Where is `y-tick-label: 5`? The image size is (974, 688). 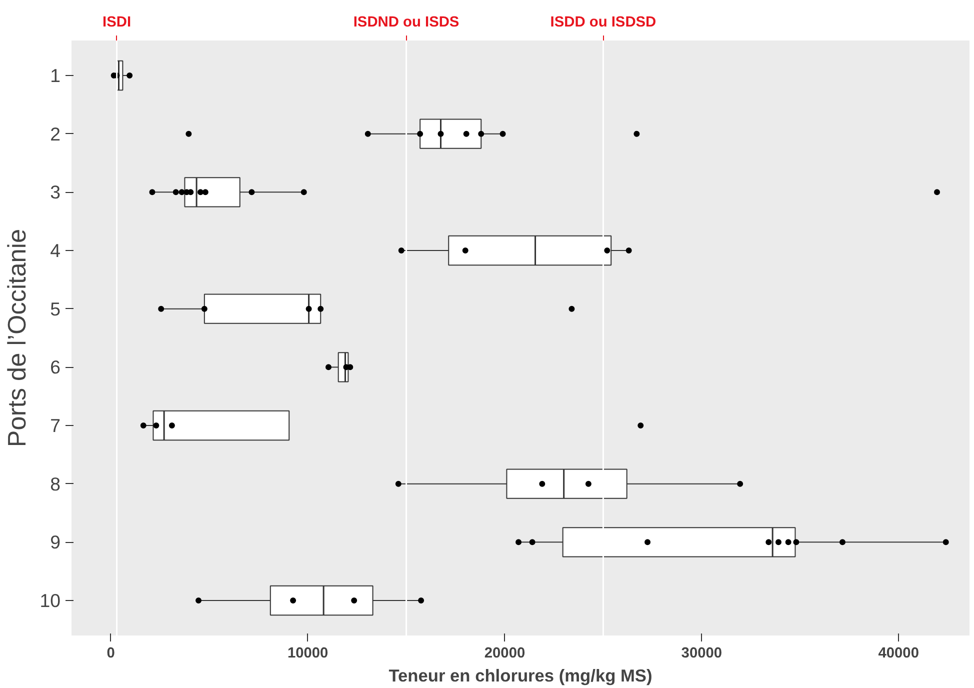
y-tick-label: 5 is located at coordinates (55, 309).